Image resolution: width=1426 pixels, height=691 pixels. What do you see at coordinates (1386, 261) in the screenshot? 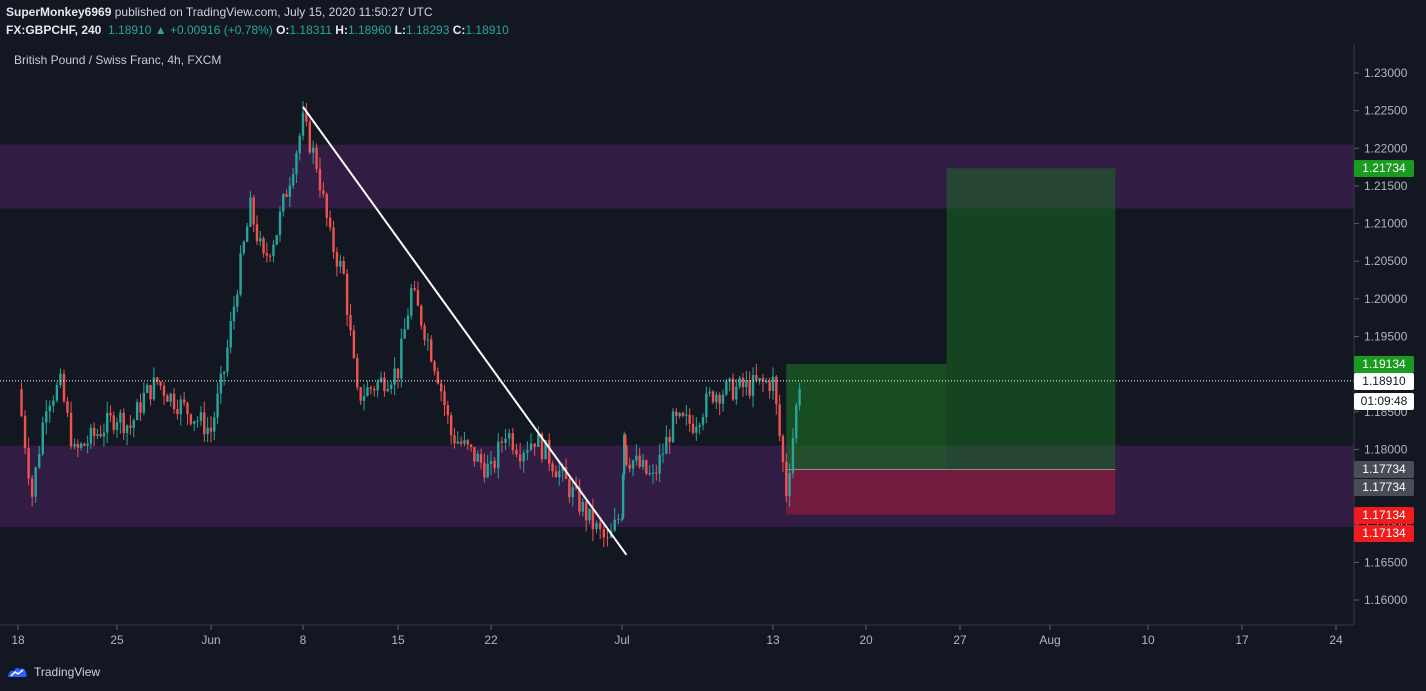
I see `price-tick-label: 1.20500` at bounding box center [1386, 261].